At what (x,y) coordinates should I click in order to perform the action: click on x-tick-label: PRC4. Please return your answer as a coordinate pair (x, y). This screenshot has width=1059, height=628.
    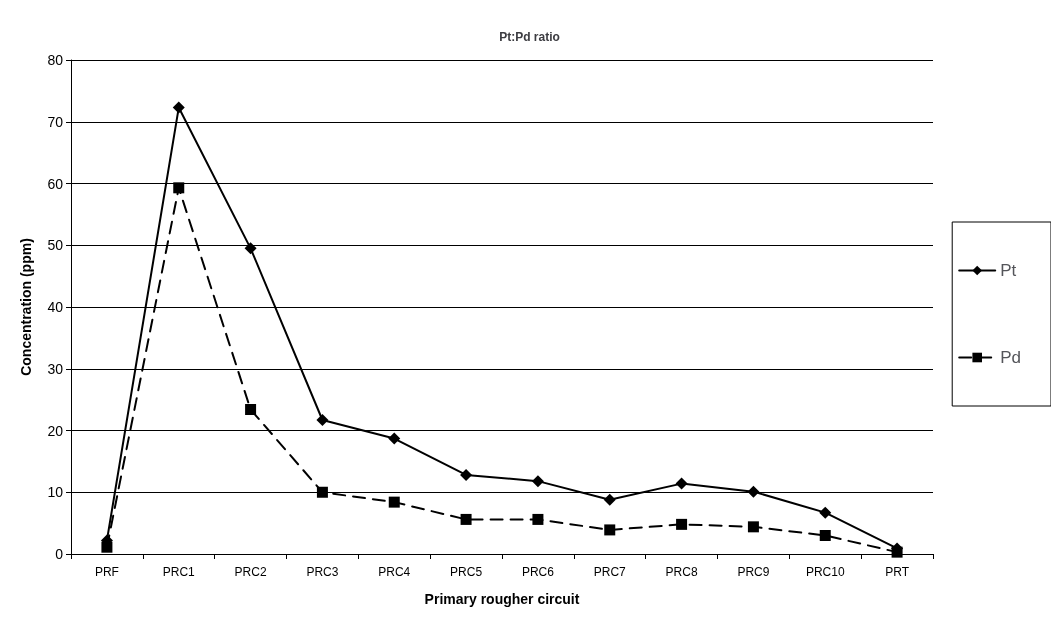
    Looking at the image, I should click on (394, 572).